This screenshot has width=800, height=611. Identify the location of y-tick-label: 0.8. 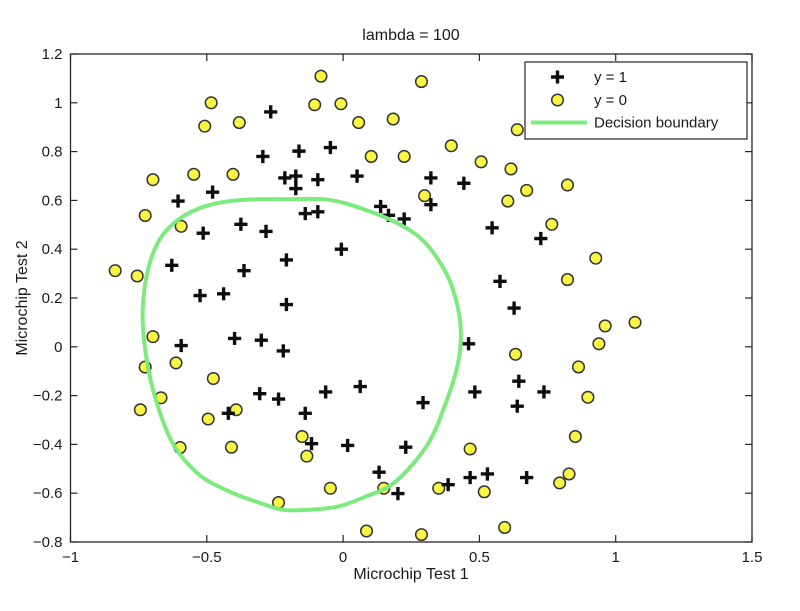
(52, 152).